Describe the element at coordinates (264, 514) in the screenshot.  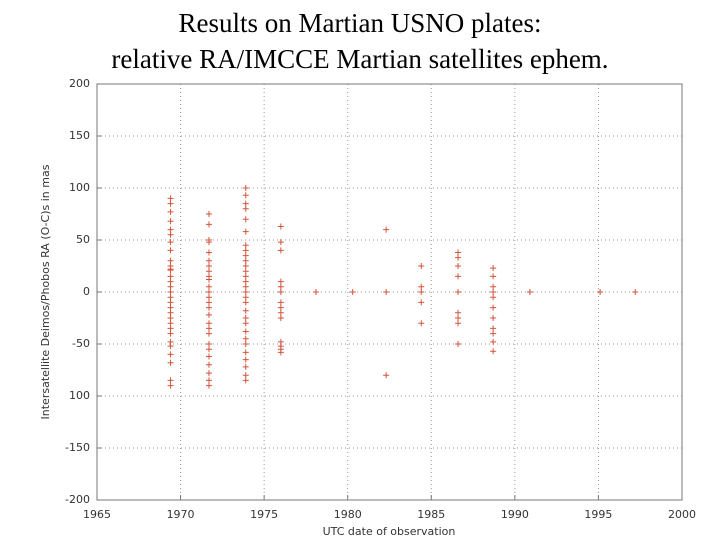
I see `x-tick-label: 1975` at that location.